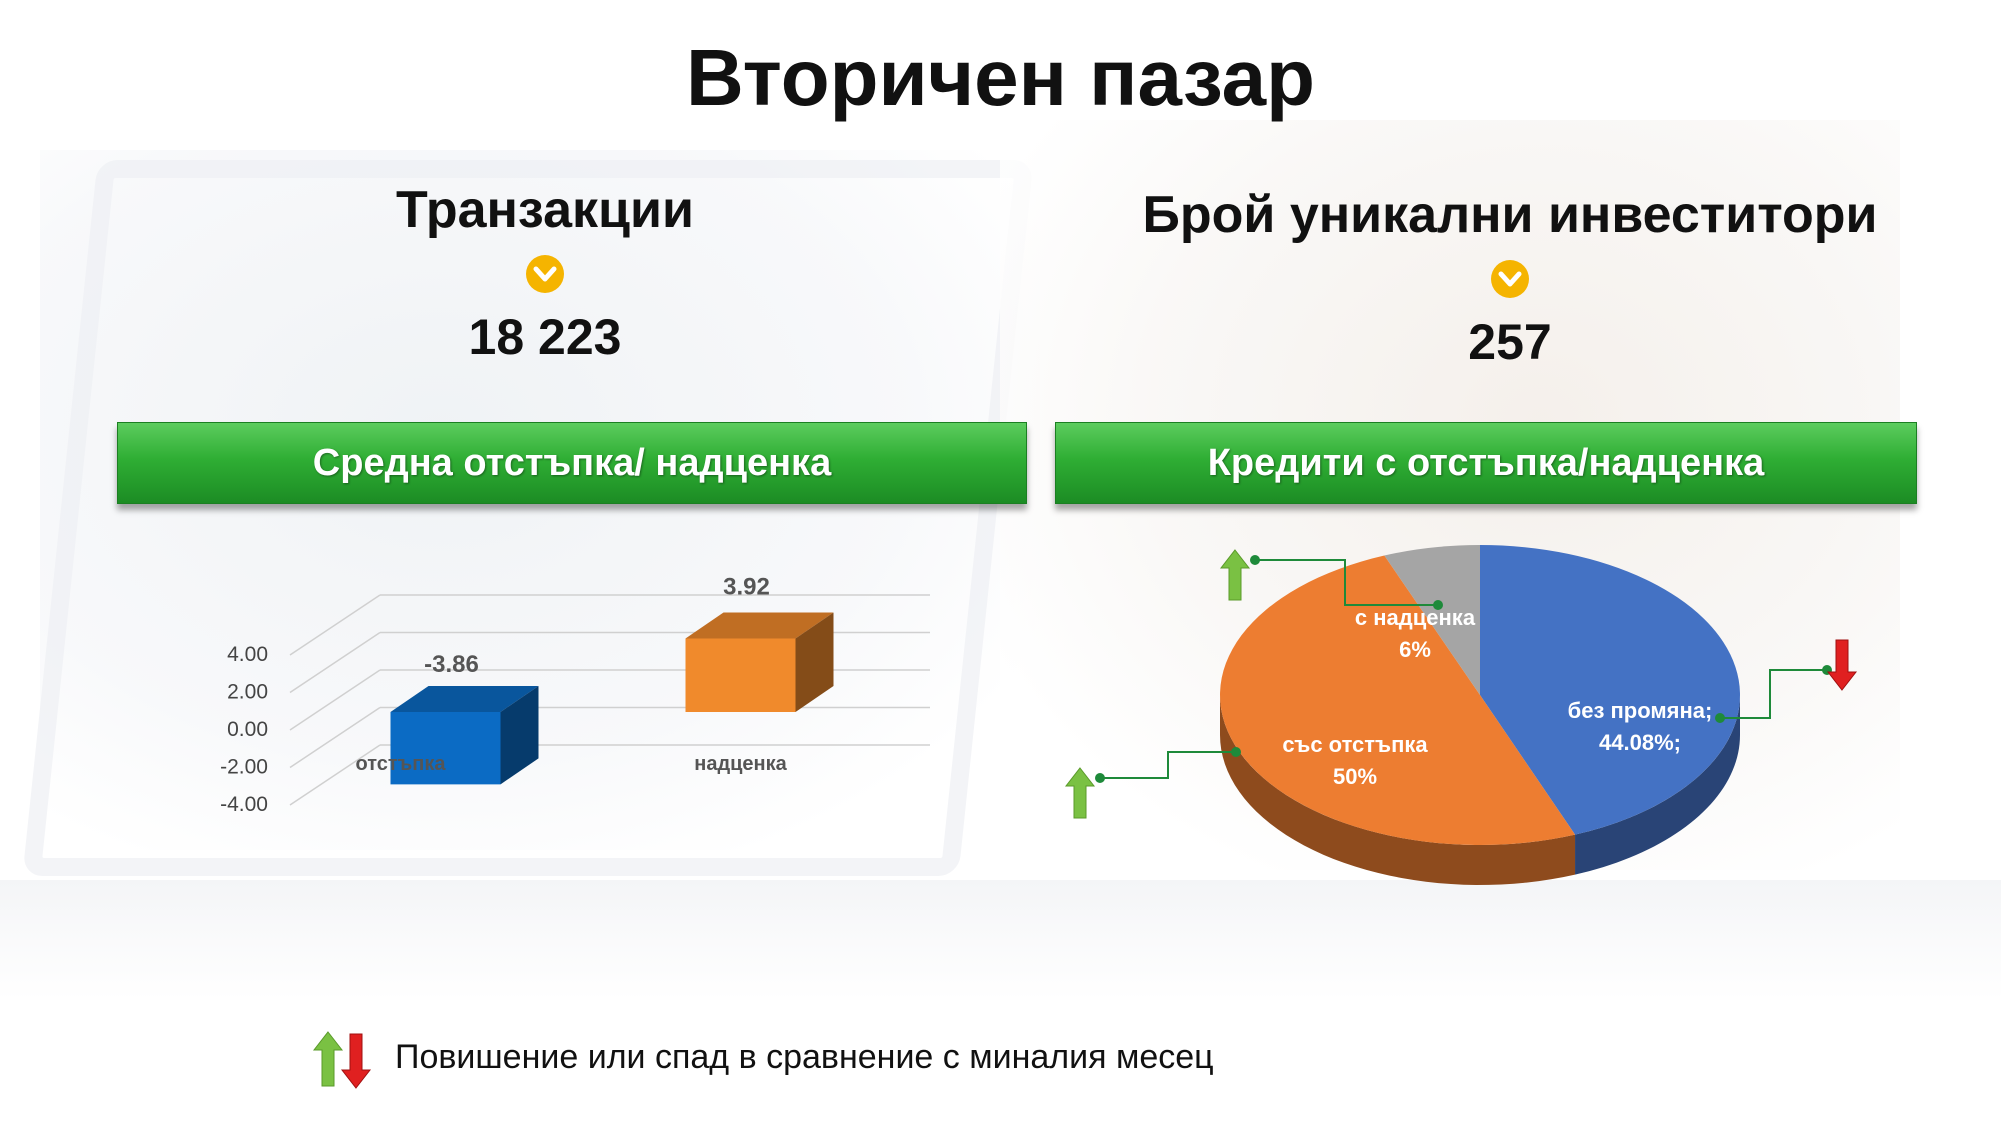  I want to click on x-category-label: надценка, so click(740, 764).